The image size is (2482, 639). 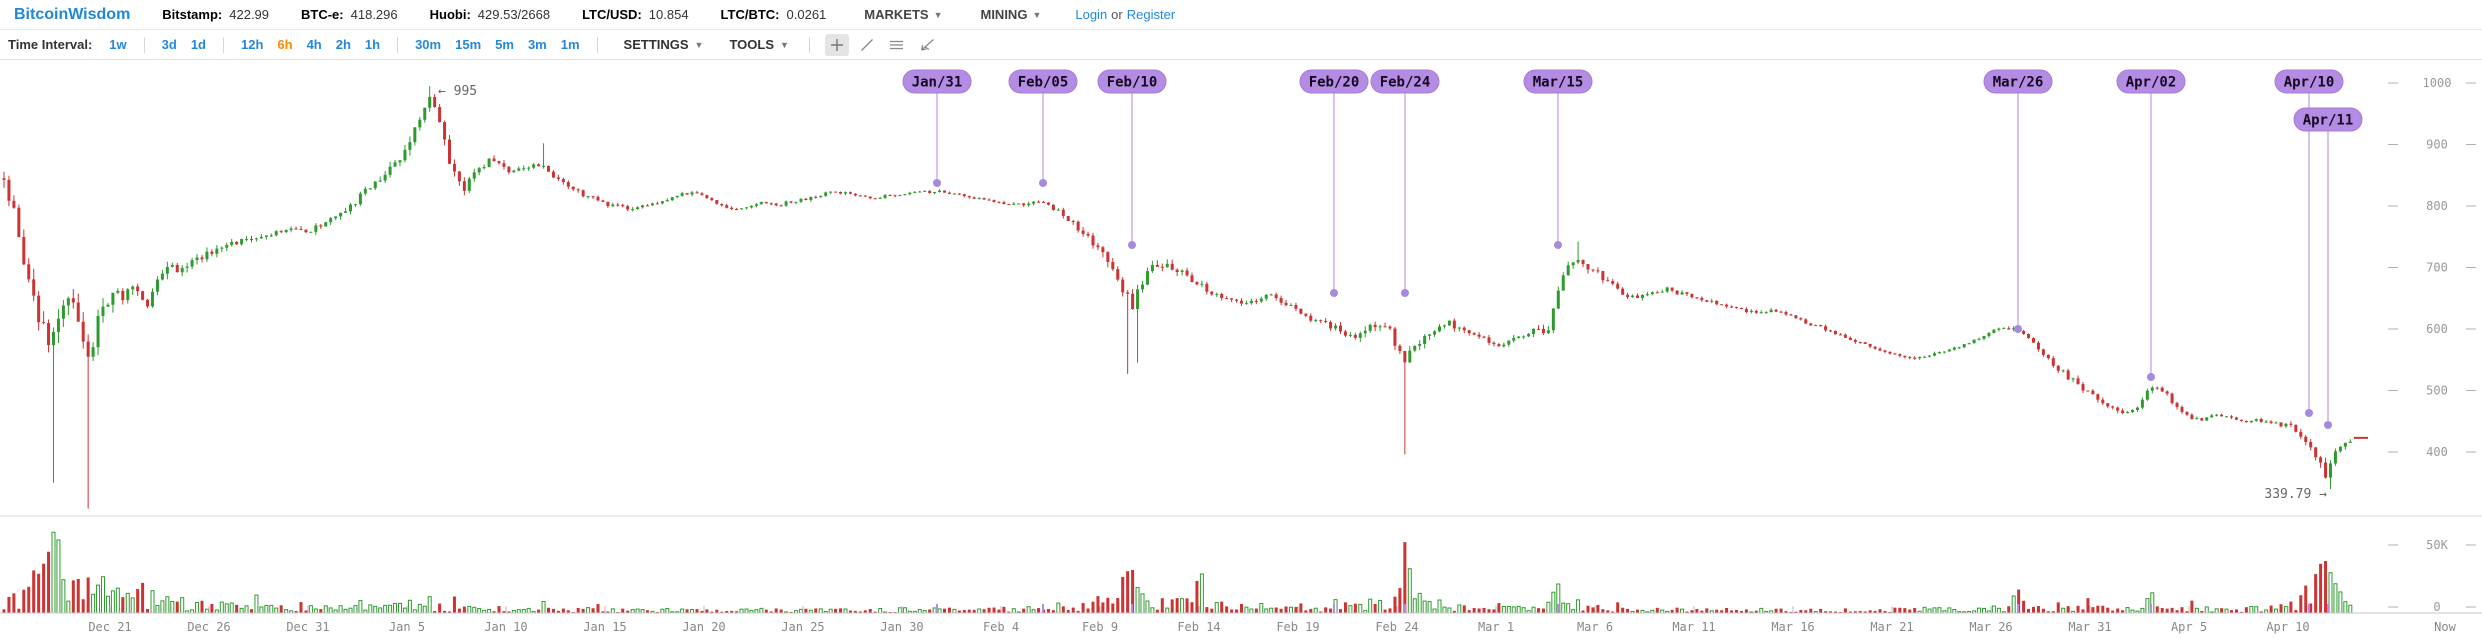 I want to click on annotation-pill: Jan/31, so click(x=937, y=81).